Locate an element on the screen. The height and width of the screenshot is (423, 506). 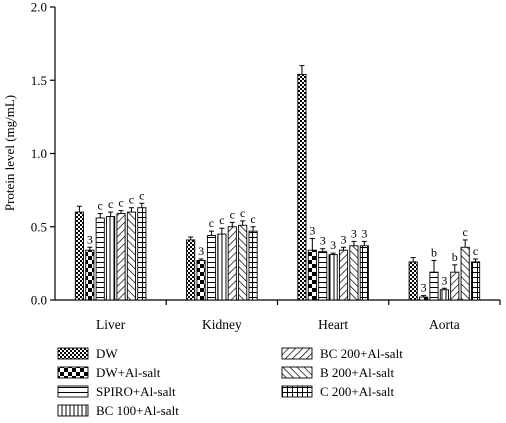
legend-label: BC 200+Al-salt is located at coordinates (361, 353).